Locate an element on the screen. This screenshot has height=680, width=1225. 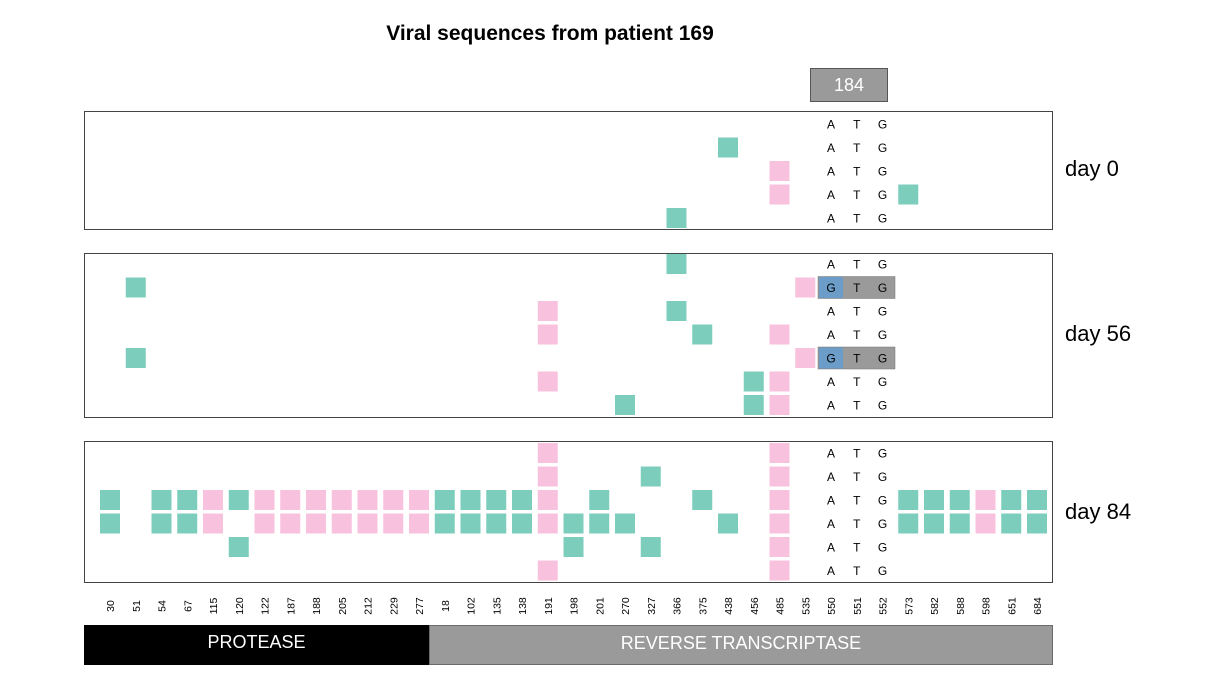
region-protease: PROTEASE is located at coordinates (256, 645).